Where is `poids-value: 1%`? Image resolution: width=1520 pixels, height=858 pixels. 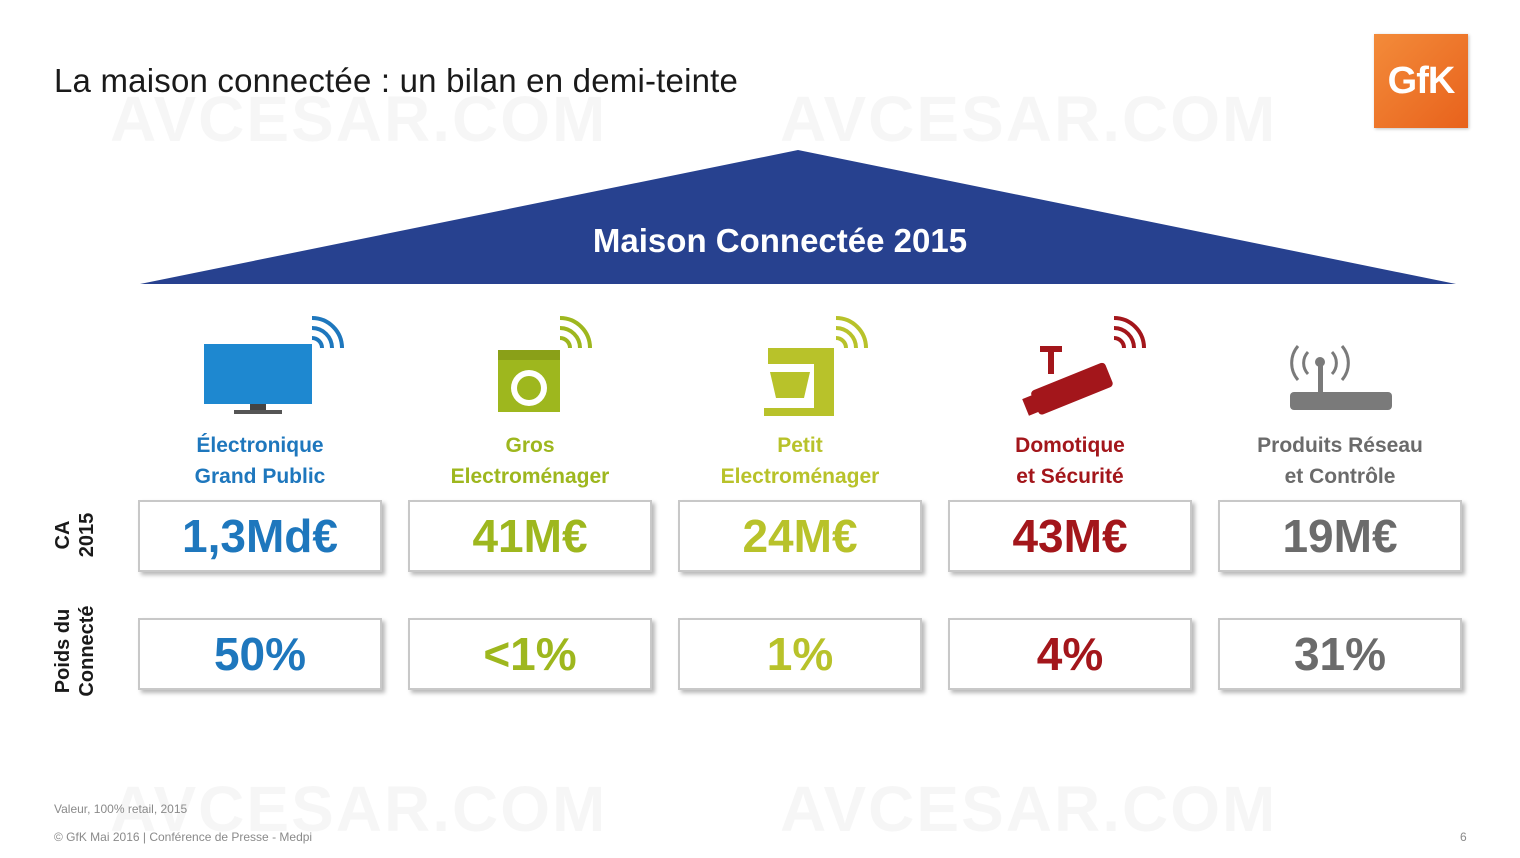 poids-value: 1% is located at coordinates (800, 654).